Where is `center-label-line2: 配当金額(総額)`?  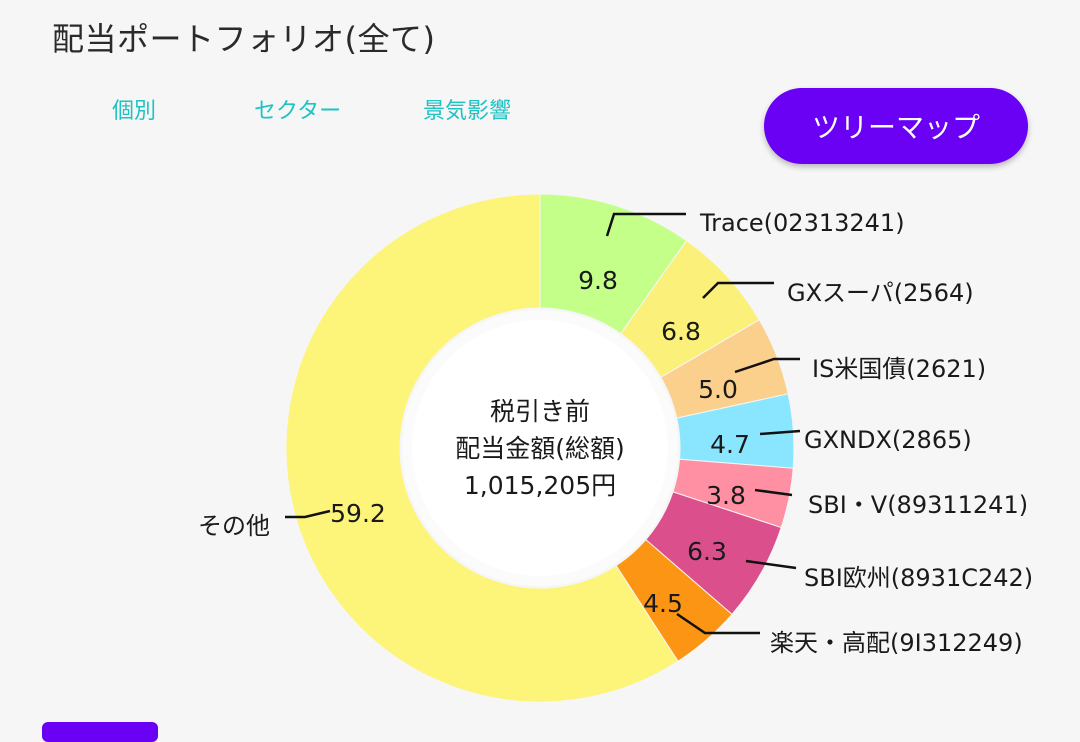 center-label-line2: 配当金額(総額) is located at coordinates (540, 448).